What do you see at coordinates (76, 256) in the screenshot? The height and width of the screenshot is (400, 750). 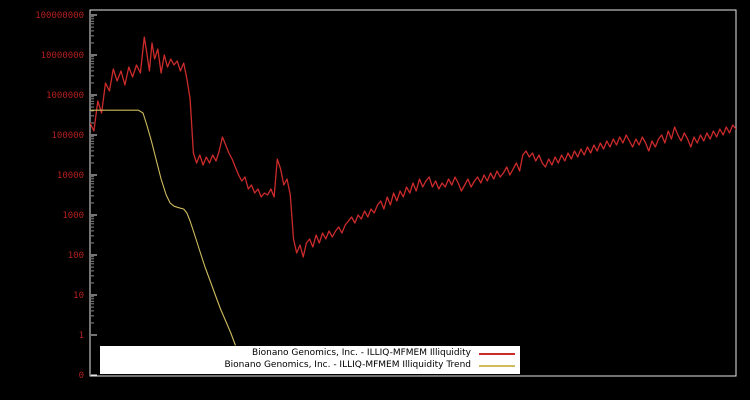 I see `y-tick-label: 100` at bounding box center [76, 256].